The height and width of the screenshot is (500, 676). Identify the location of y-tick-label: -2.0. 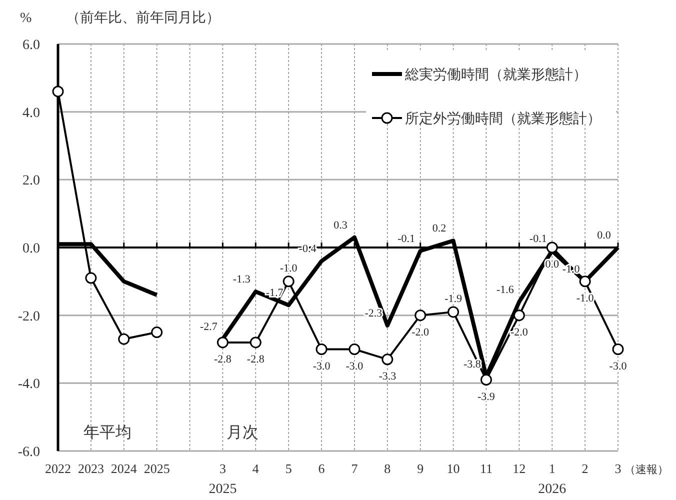
(29, 316).